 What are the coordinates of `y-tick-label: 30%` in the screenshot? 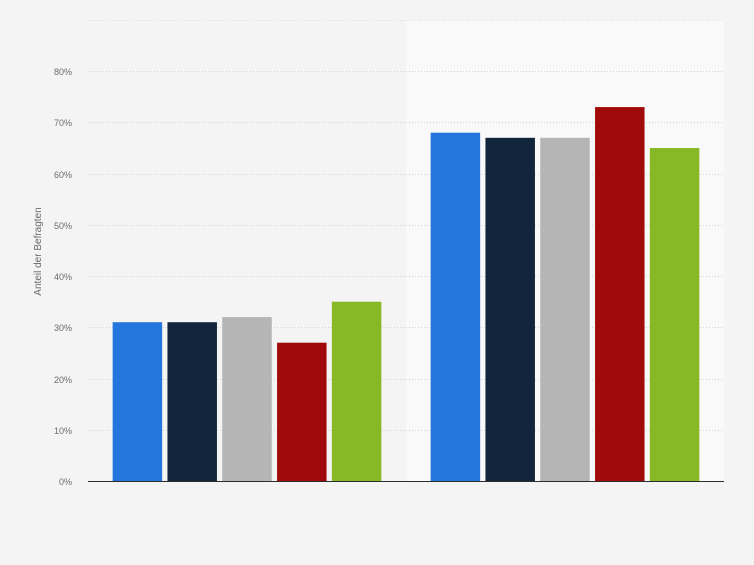 It's located at (63, 328).